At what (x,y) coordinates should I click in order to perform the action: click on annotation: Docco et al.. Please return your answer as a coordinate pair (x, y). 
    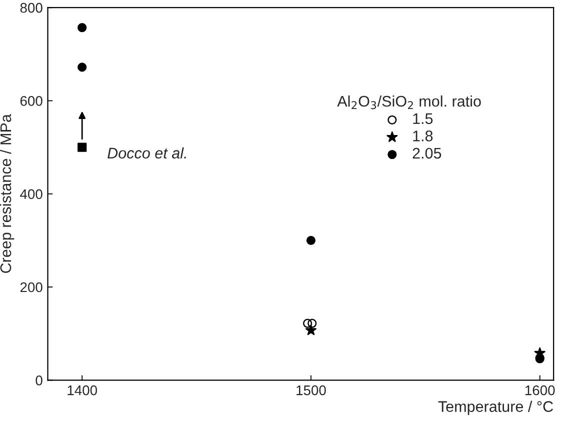
    Looking at the image, I should click on (147, 153).